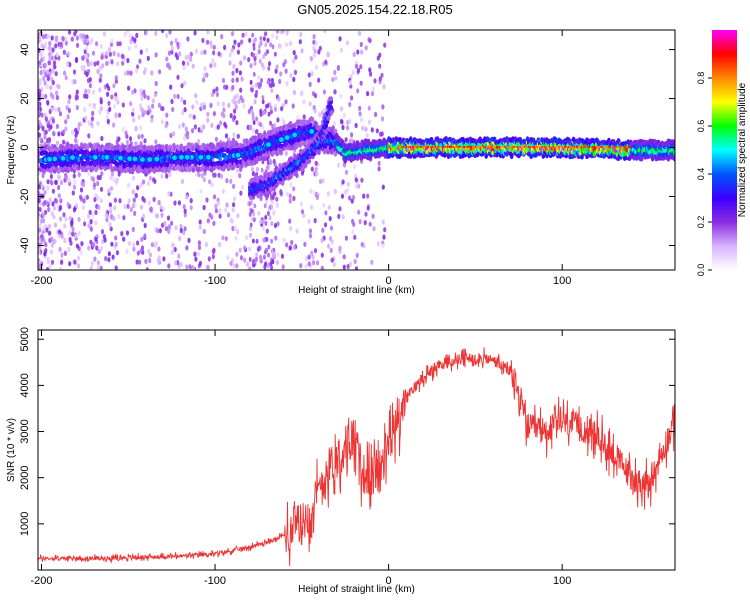  Describe the element at coordinates (215, 281) in the screenshot. I see `x-tick-label: -100` at that location.